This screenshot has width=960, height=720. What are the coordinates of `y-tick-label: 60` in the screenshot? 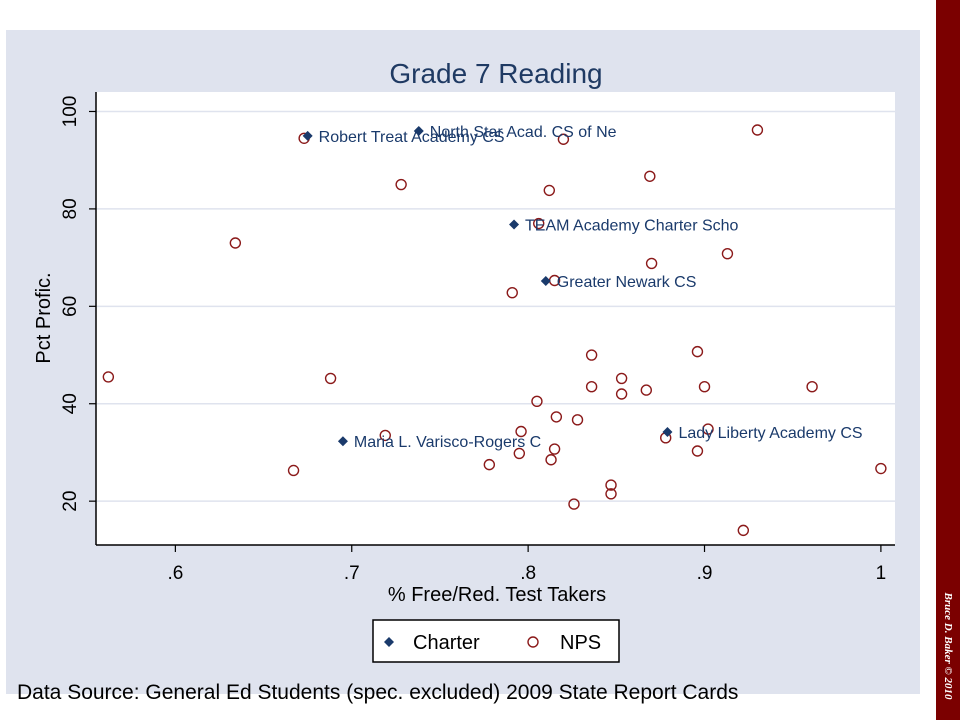 It's located at (70, 306).